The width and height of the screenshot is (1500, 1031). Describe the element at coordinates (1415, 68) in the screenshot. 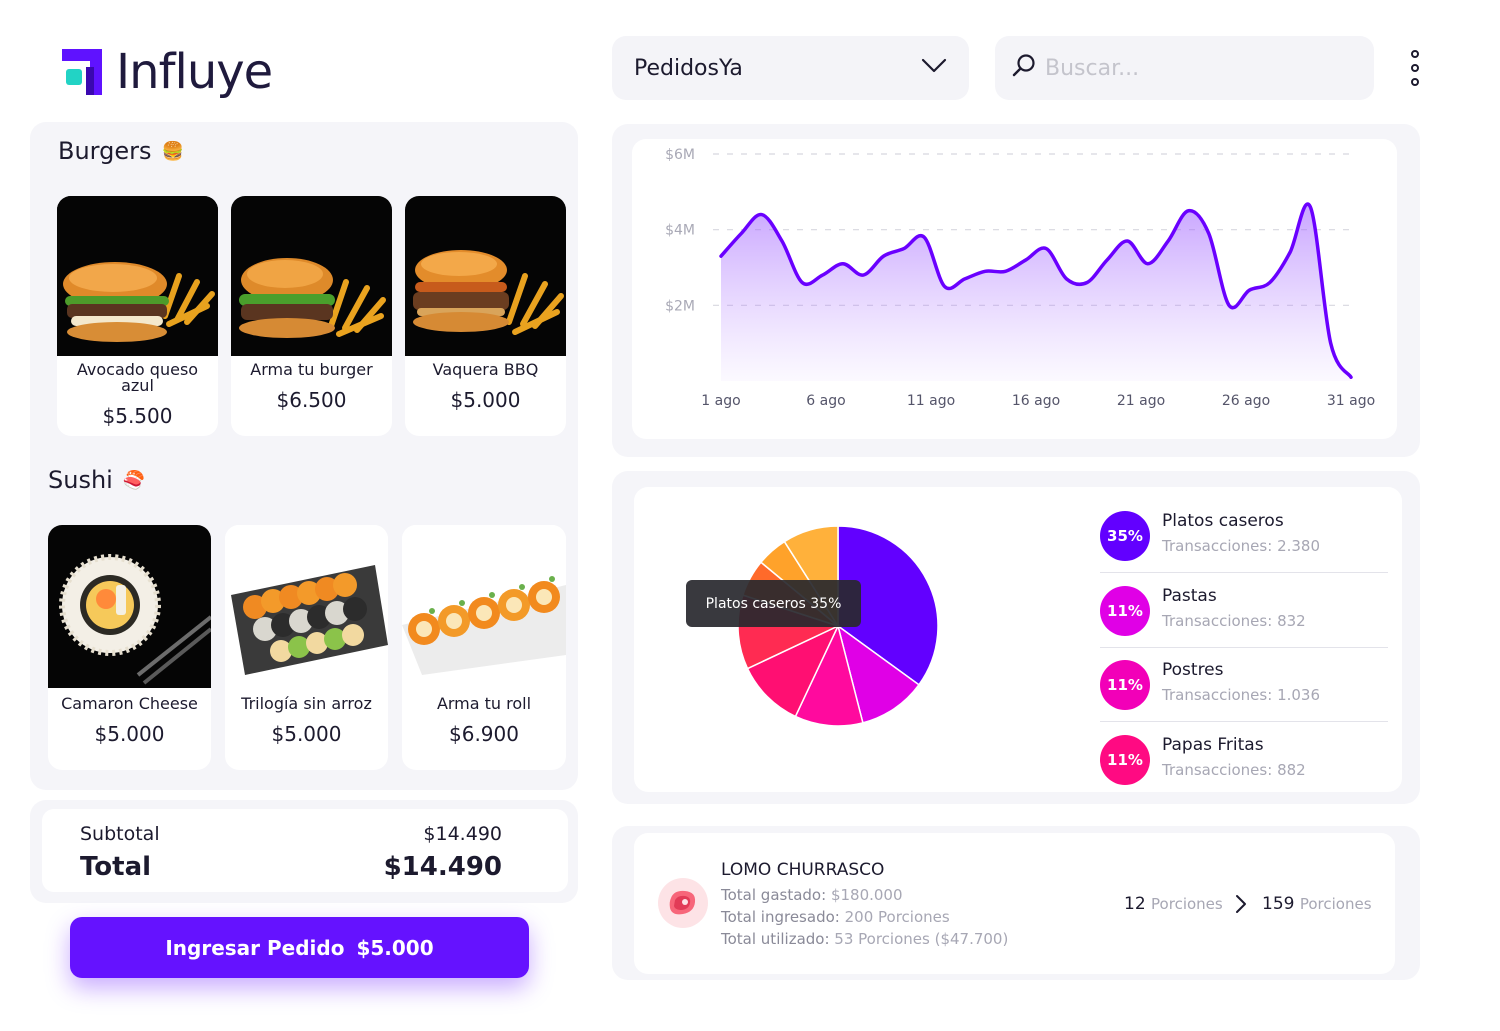

I see `more-options-icon` at that location.